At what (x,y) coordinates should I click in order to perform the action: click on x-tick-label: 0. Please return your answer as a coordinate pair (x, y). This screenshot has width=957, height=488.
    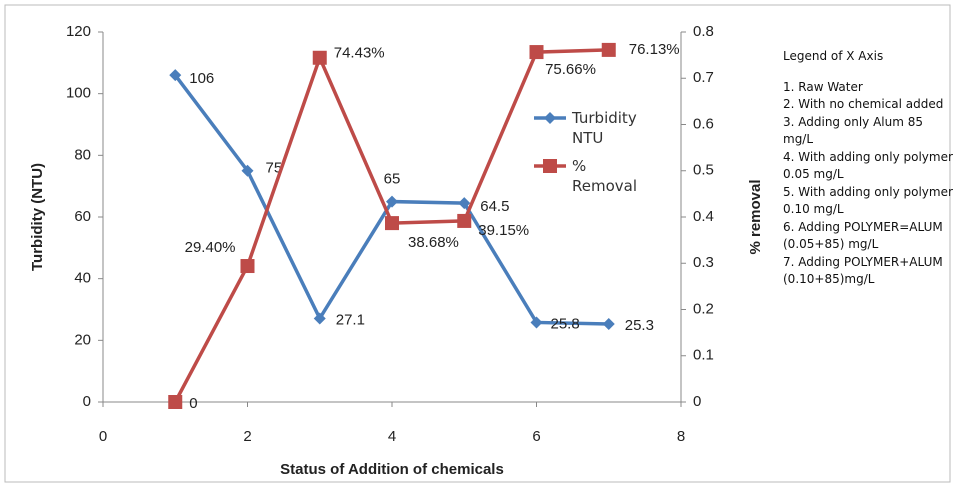
    Looking at the image, I should click on (103, 436).